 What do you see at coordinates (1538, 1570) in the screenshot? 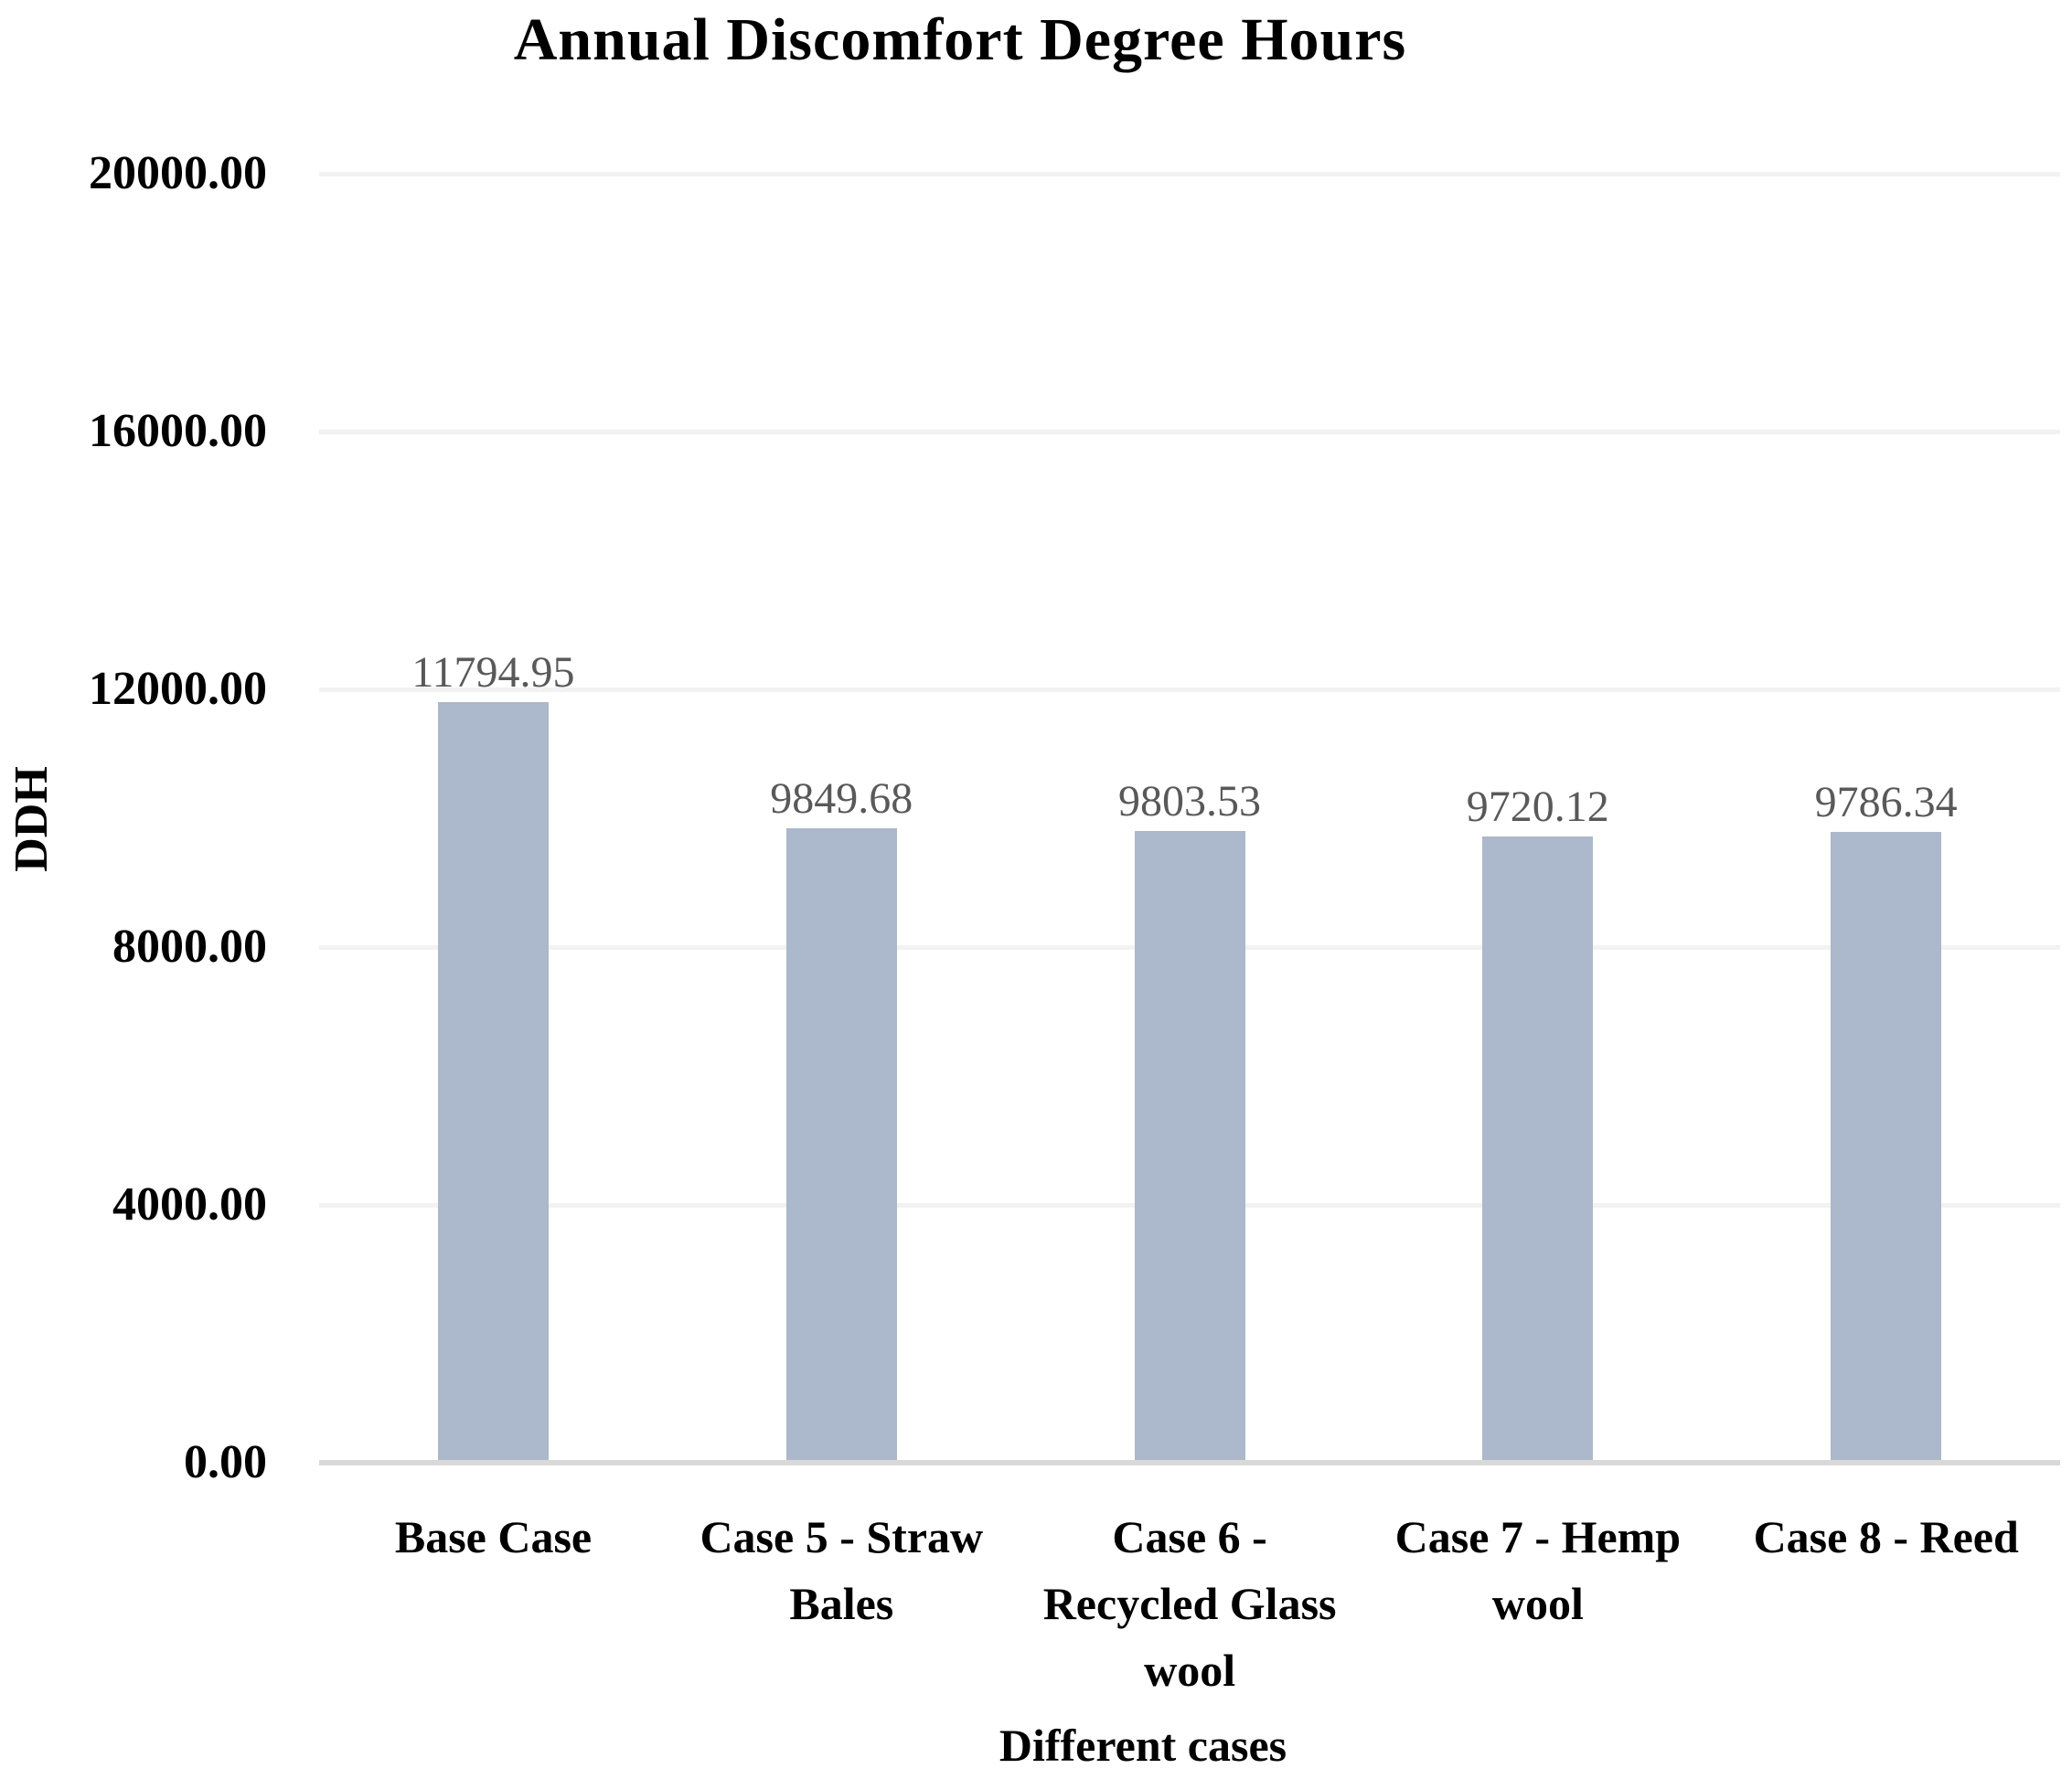
I see `category-label: Case 7 - Hemp wool` at bounding box center [1538, 1570].